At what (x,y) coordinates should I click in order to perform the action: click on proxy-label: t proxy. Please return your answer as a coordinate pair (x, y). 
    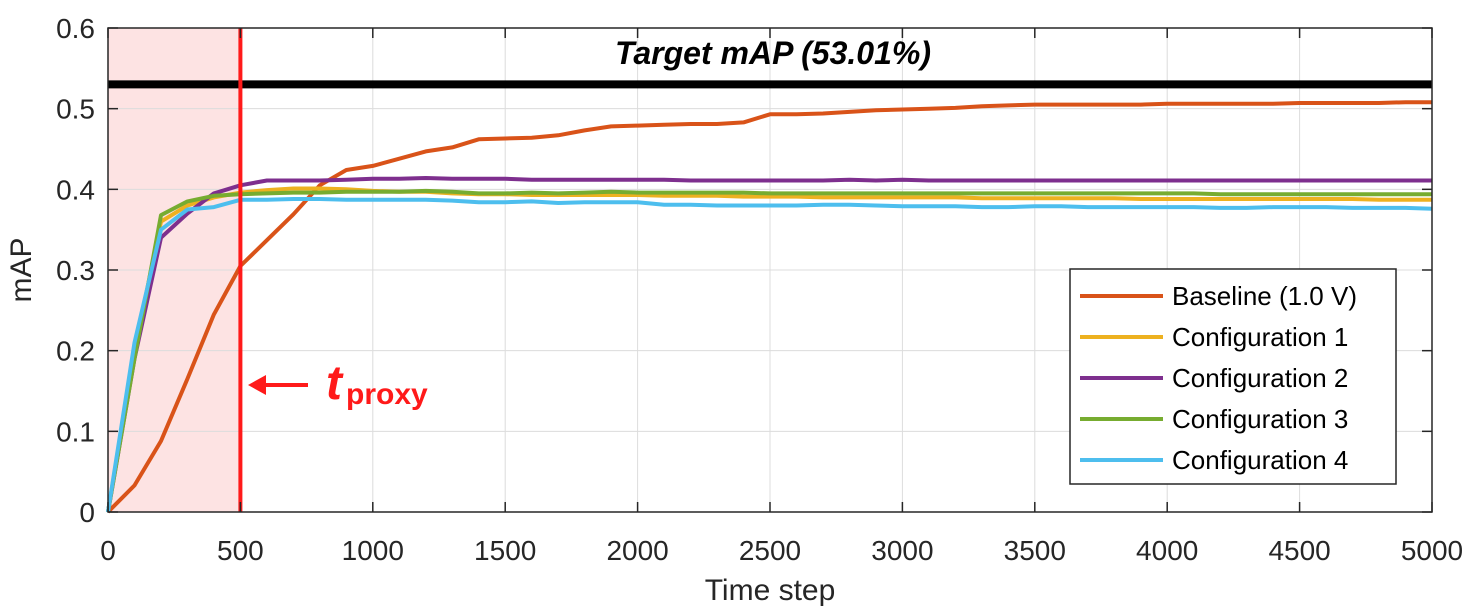
    Looking at the image, I should click on (377, 384).